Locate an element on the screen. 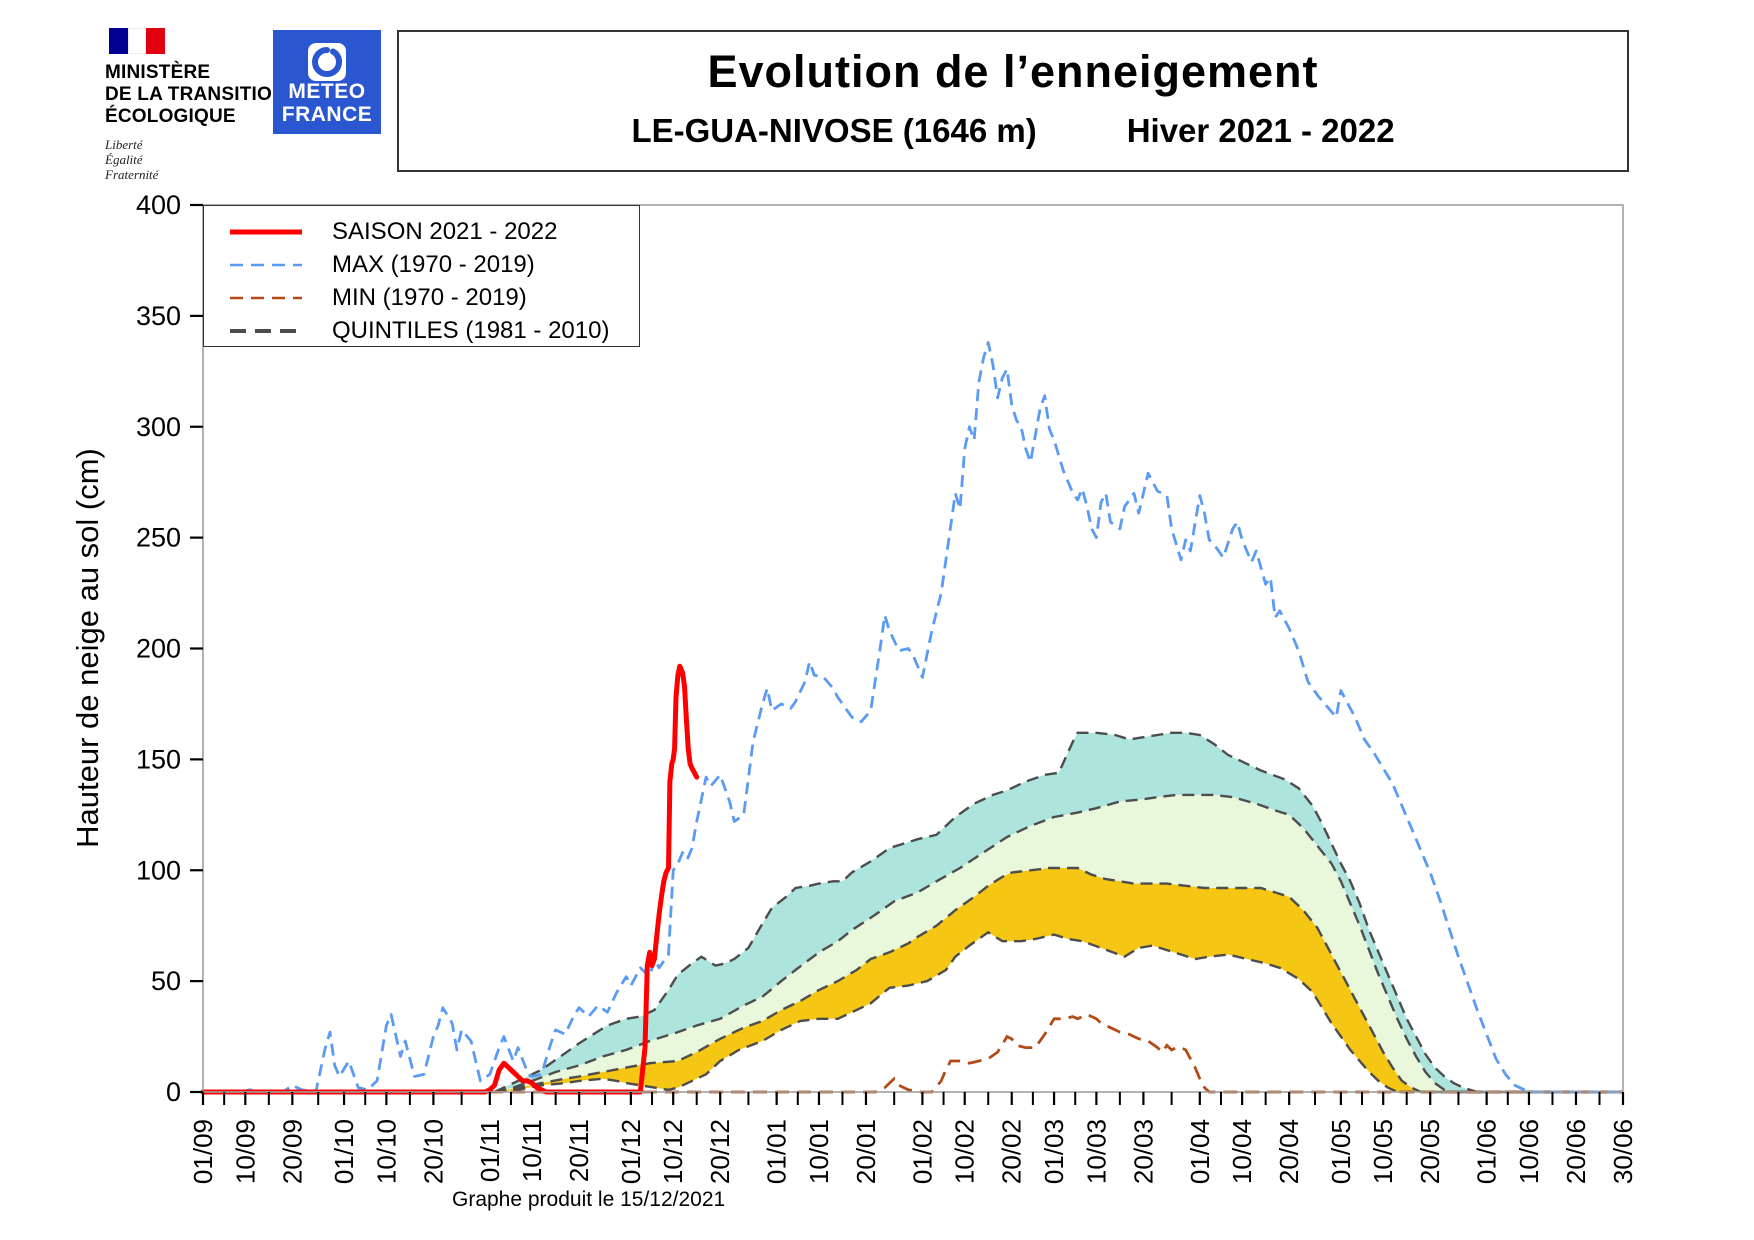 The width and height of the screenshot is (1754, 1240). x-axis-tick-label: 20/03 is located at coordinates (1143, 1151).